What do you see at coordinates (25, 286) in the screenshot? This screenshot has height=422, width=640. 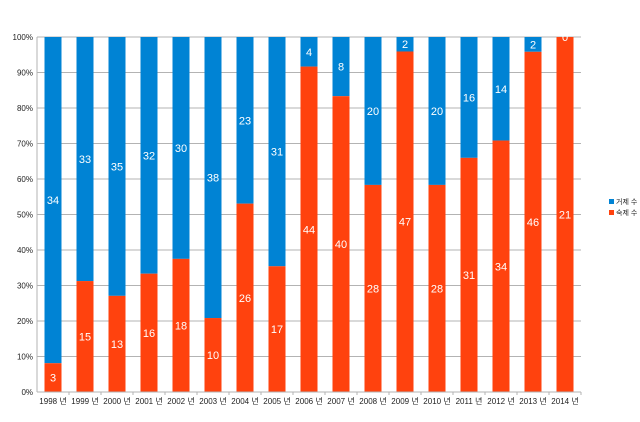 I see `y-tick-label: 30%` at bounding box center [25, 286].